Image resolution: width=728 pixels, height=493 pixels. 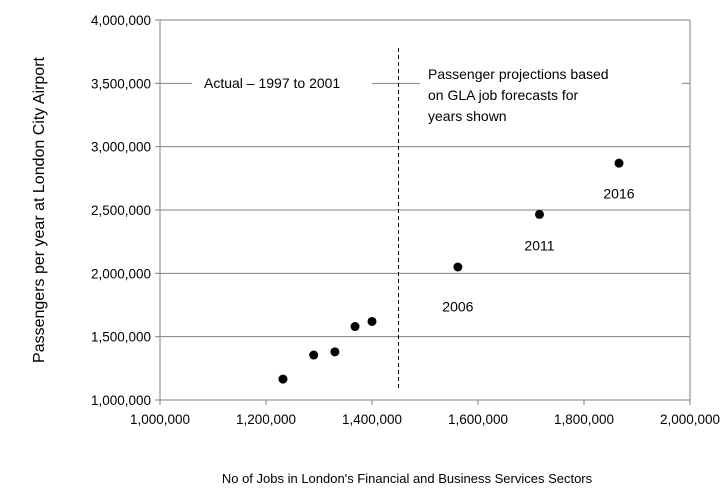 I want to click on point-year-label: 2006, so click(x=457, y=306).